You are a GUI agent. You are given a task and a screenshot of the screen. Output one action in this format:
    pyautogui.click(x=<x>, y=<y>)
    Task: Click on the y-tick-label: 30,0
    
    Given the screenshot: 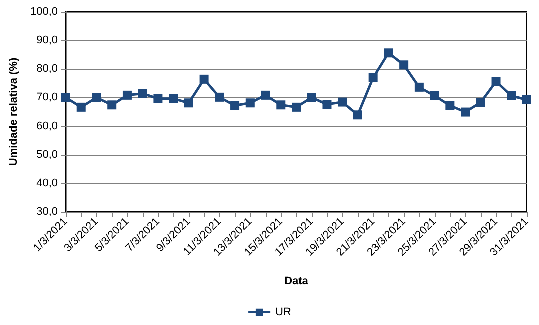 What is the action you would take?
    pyautogui.click(x=47, y=212)
    